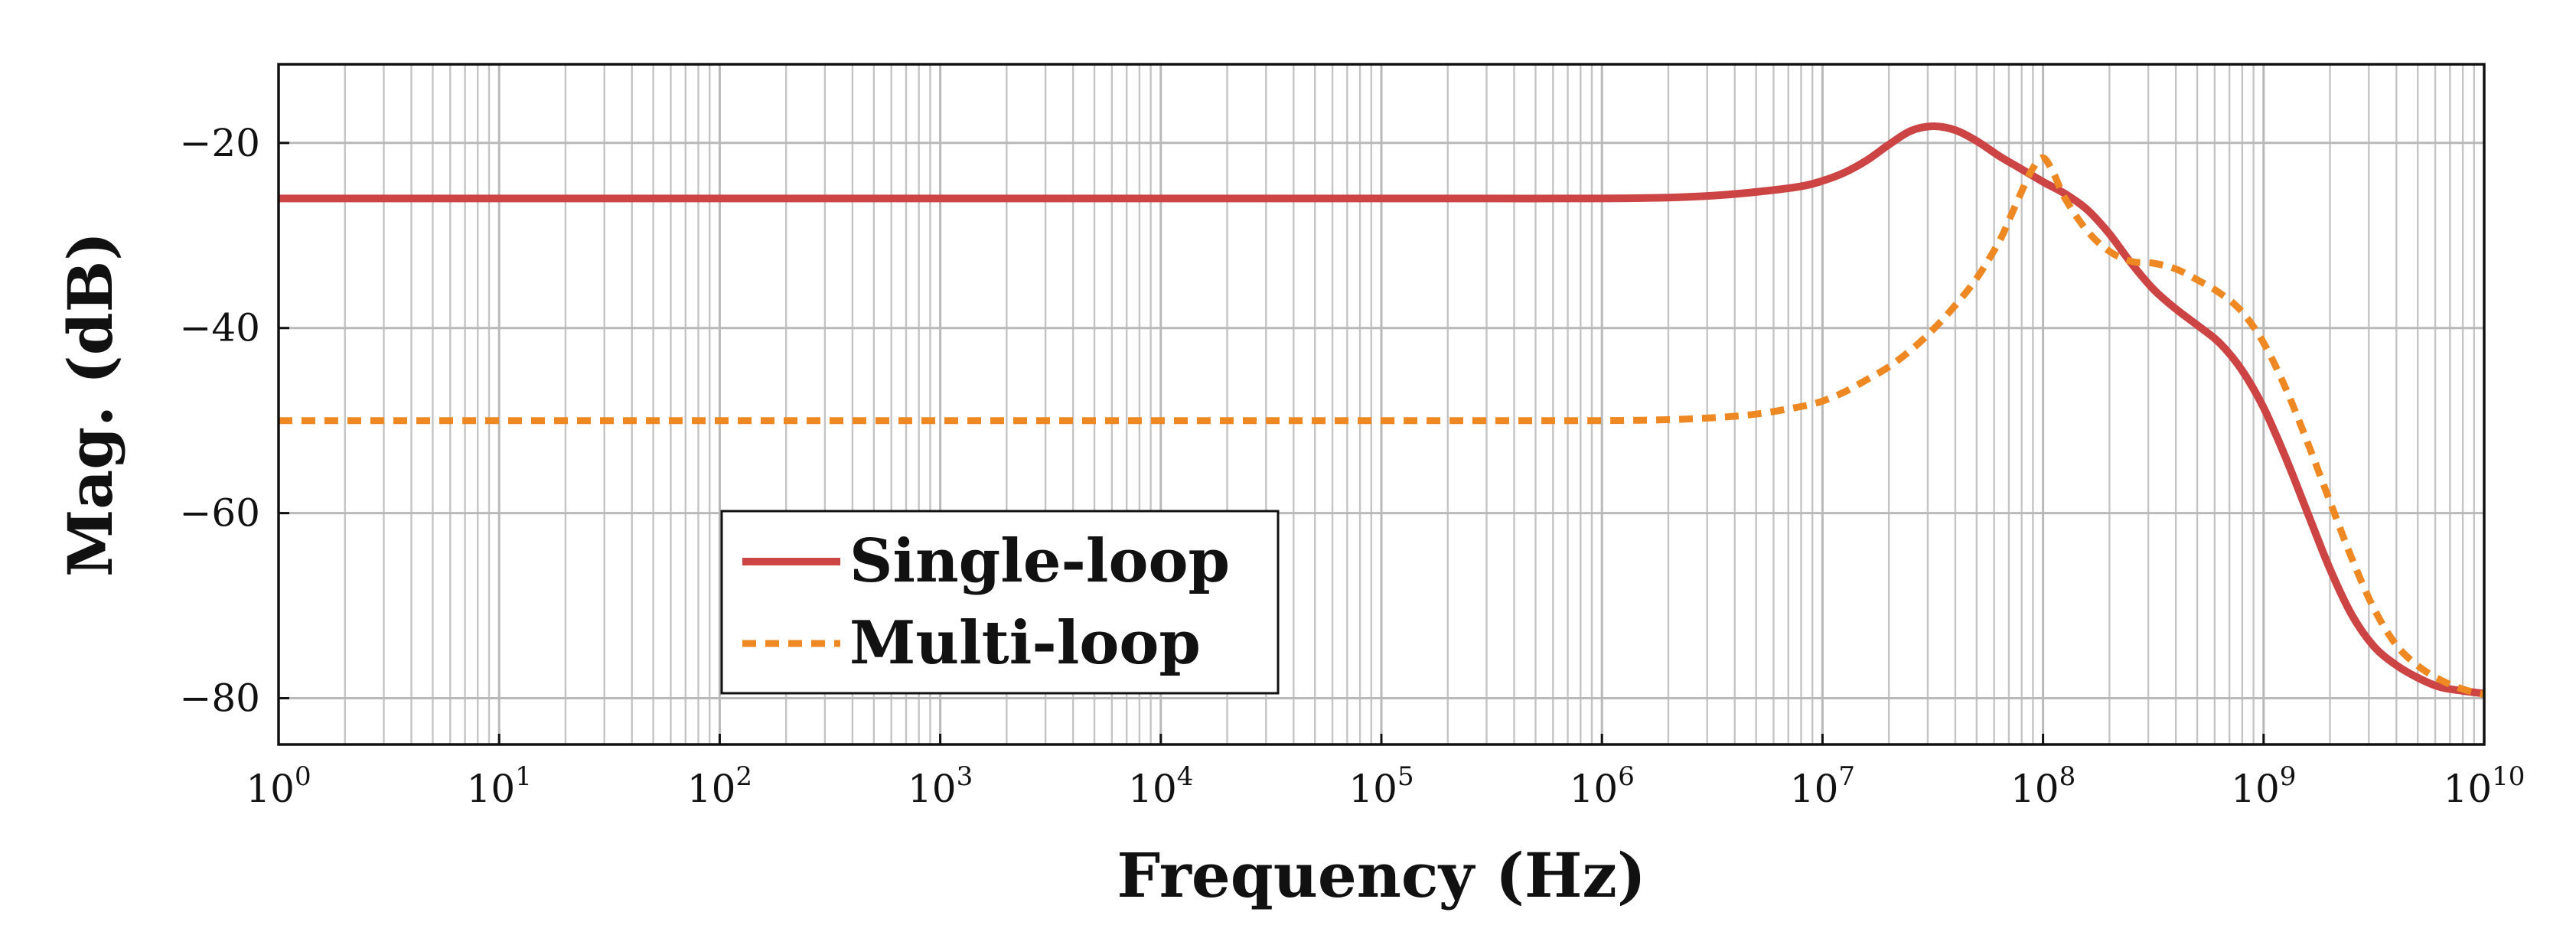 The height and width of the screenshot is (948, 2576). I want to click on x-tick-exponent: 2, so click(744, 776).